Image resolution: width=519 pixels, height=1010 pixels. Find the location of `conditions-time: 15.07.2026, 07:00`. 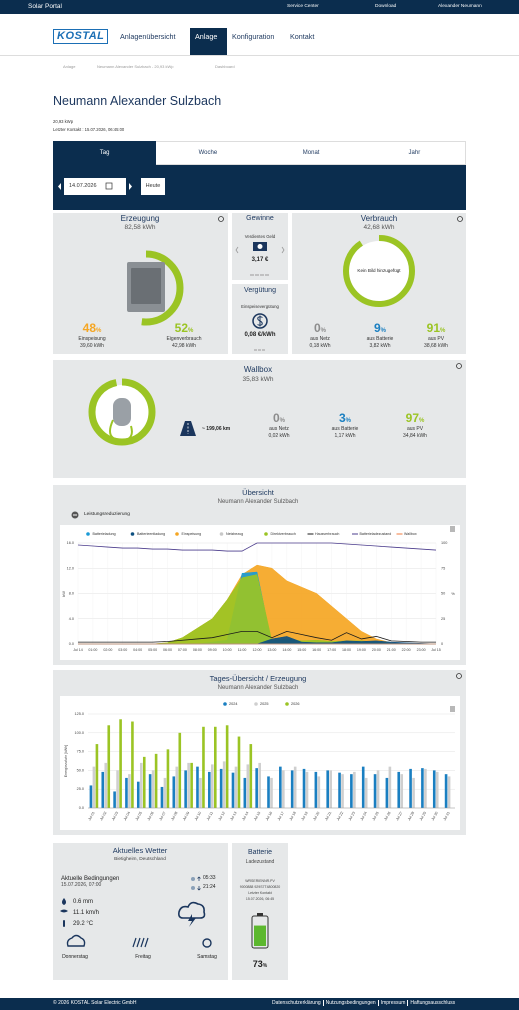

conditions-time: 15.07.2026, 07:00 is located at coordinates (81, 885).